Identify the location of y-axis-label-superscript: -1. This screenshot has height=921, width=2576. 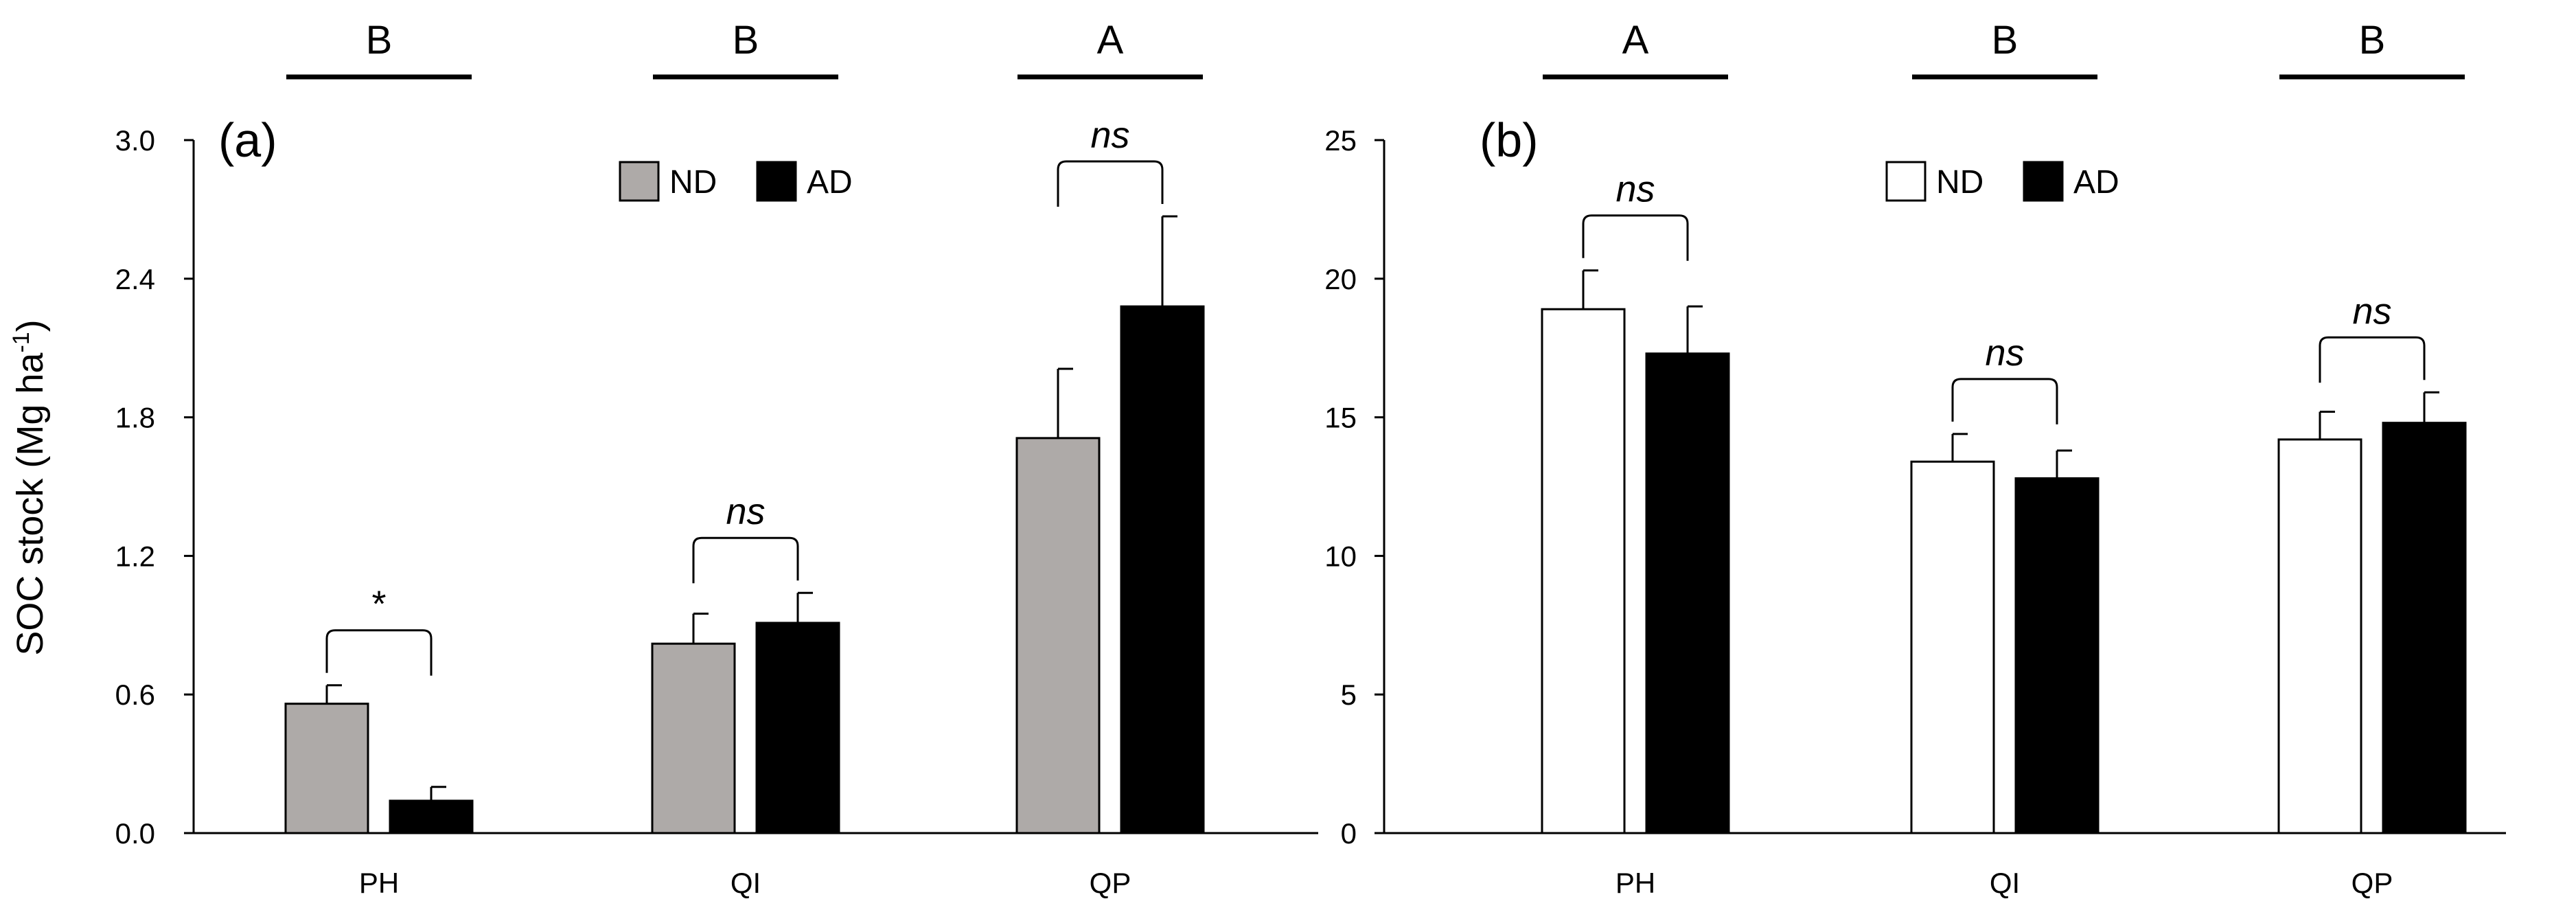
(21, 342).